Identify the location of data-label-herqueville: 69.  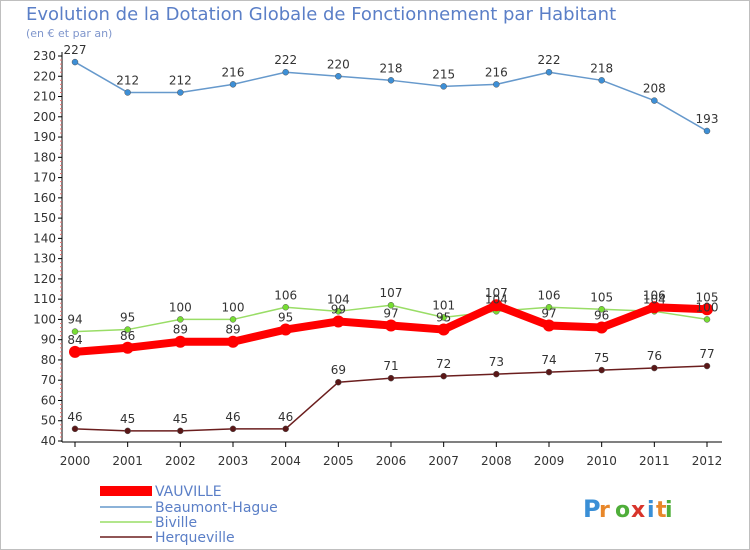
(338, 370).